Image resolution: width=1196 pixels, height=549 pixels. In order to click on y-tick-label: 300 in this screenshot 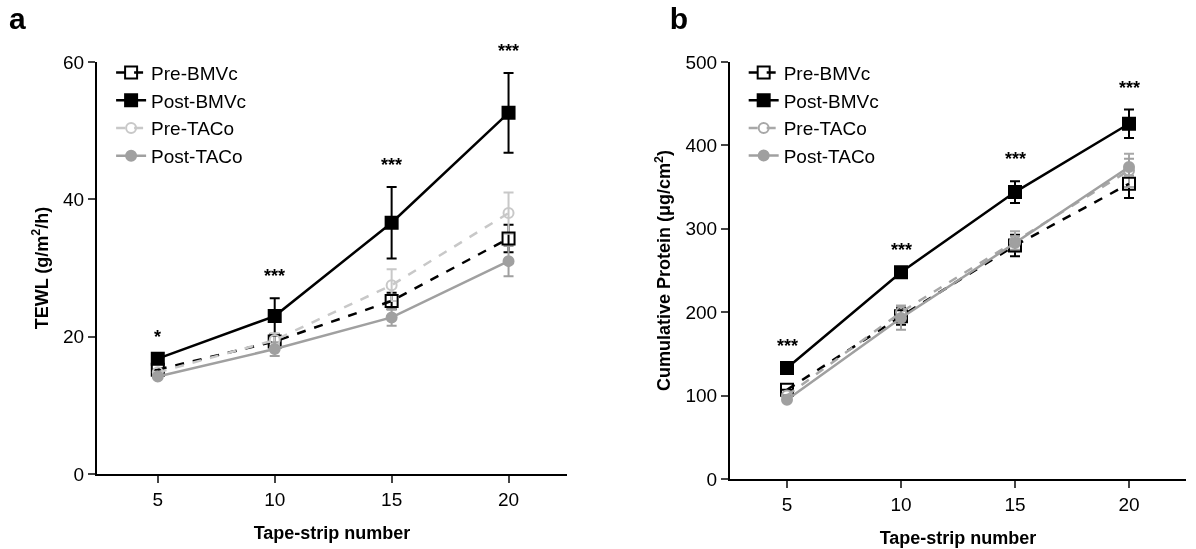, I will do `click(701, 229)`.